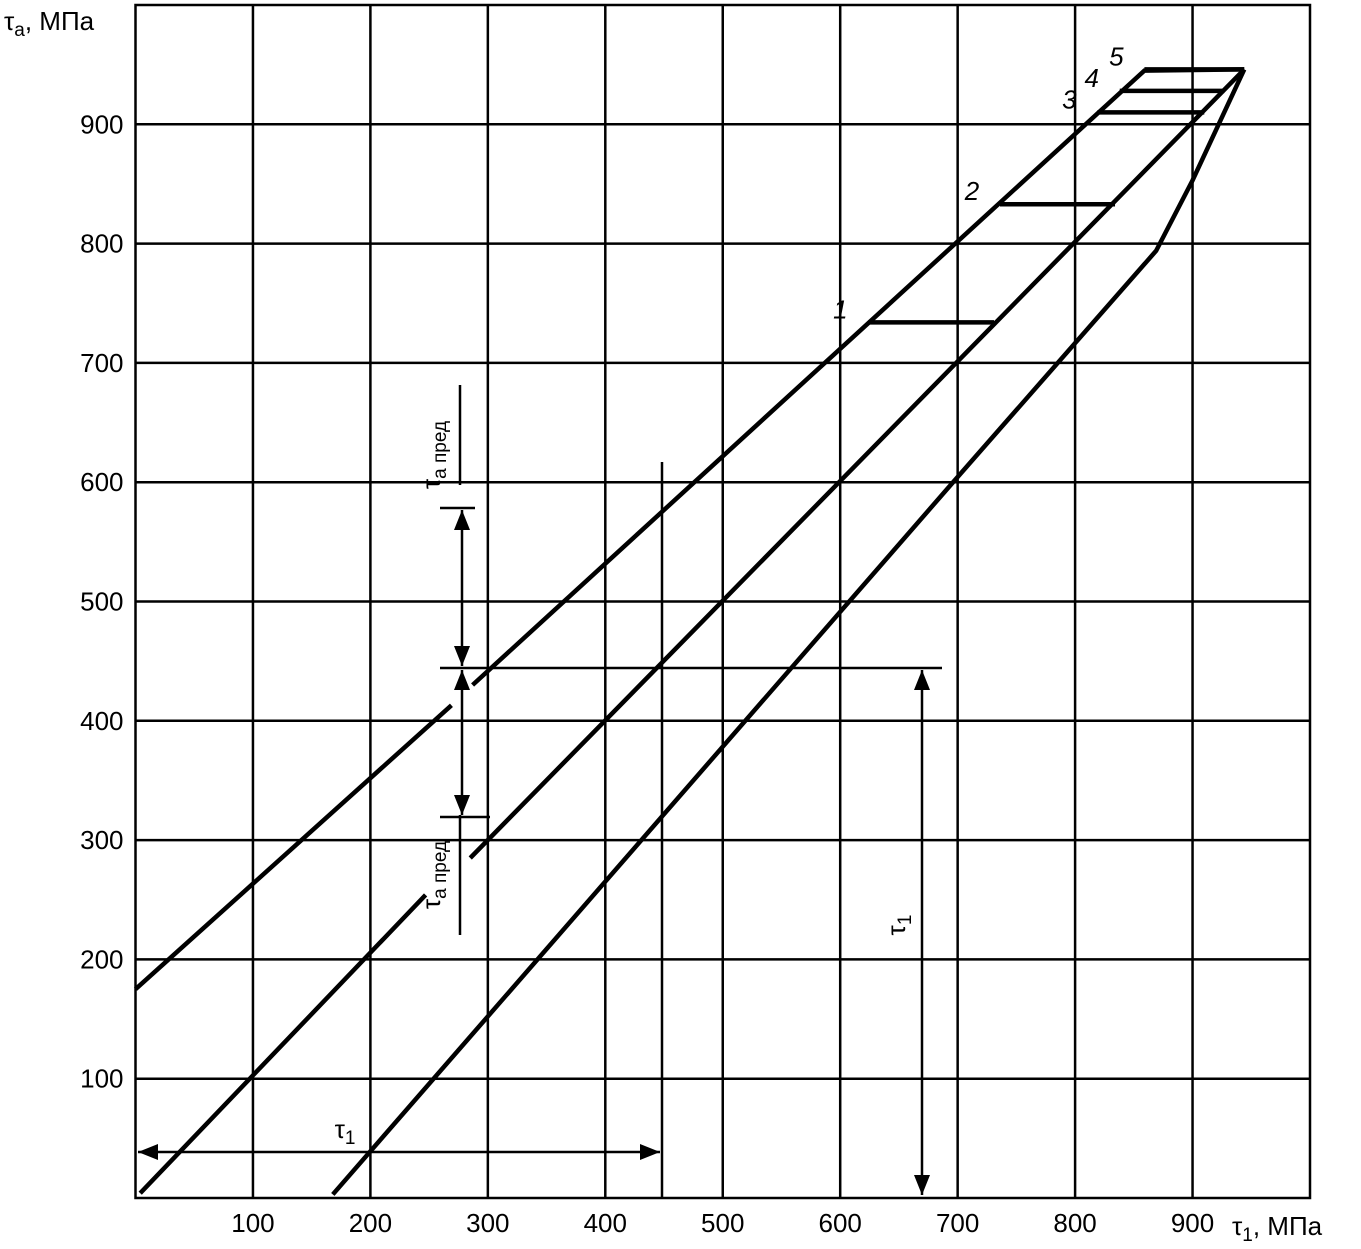 The width and height of the screenshot is (1361, 1249). What do you see at coordinates (101, 602) in the screenshot?
I see `y-tick-label: 500` at bounding box center [101, 602].